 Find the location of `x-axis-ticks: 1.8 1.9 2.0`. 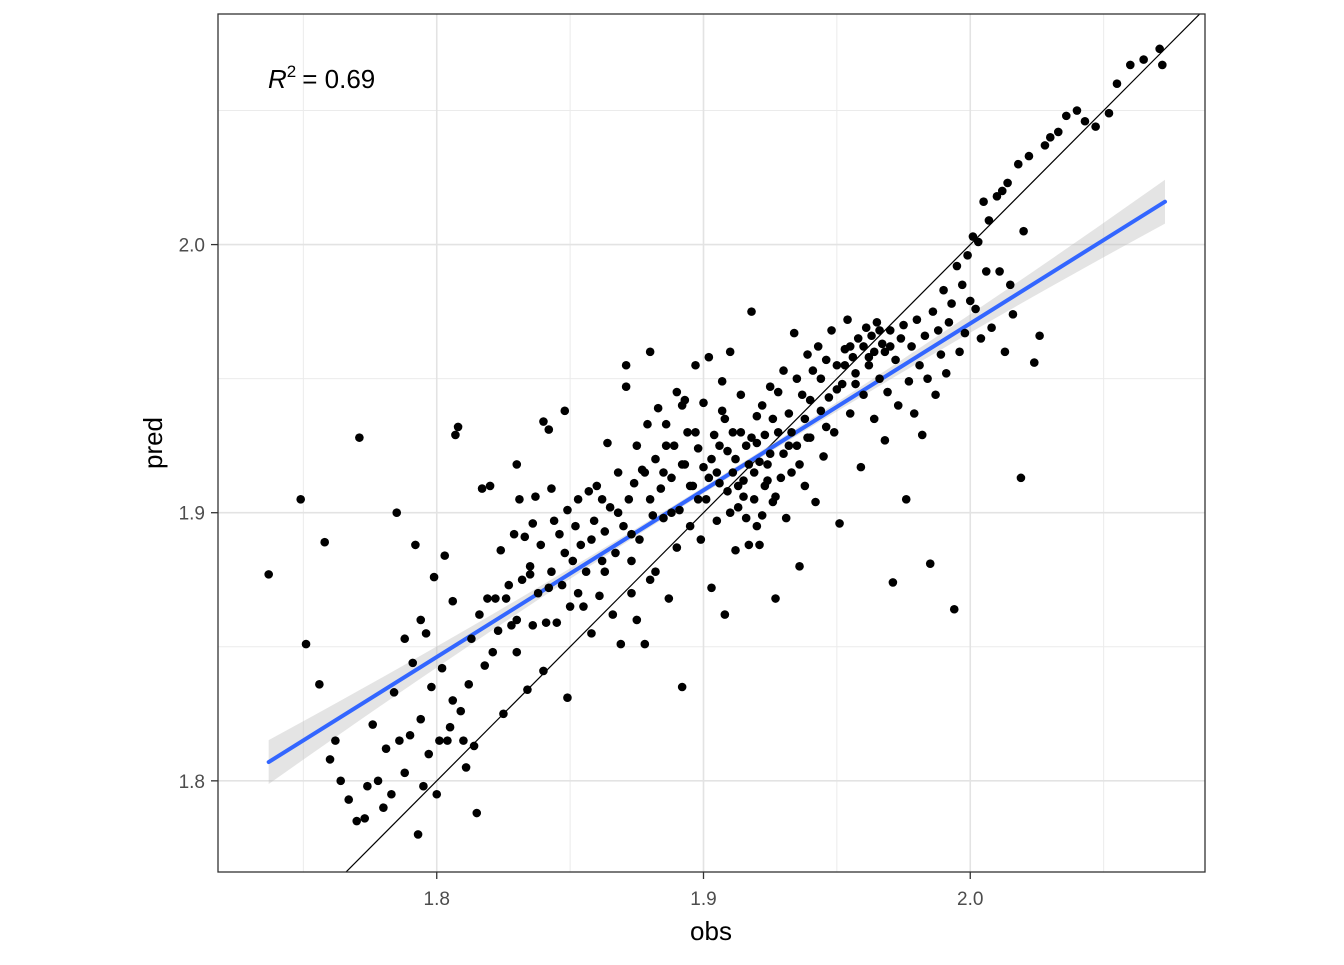

x-axis-ticks: 1.8 1.9 2.0 is located at coordinates (703, 891).